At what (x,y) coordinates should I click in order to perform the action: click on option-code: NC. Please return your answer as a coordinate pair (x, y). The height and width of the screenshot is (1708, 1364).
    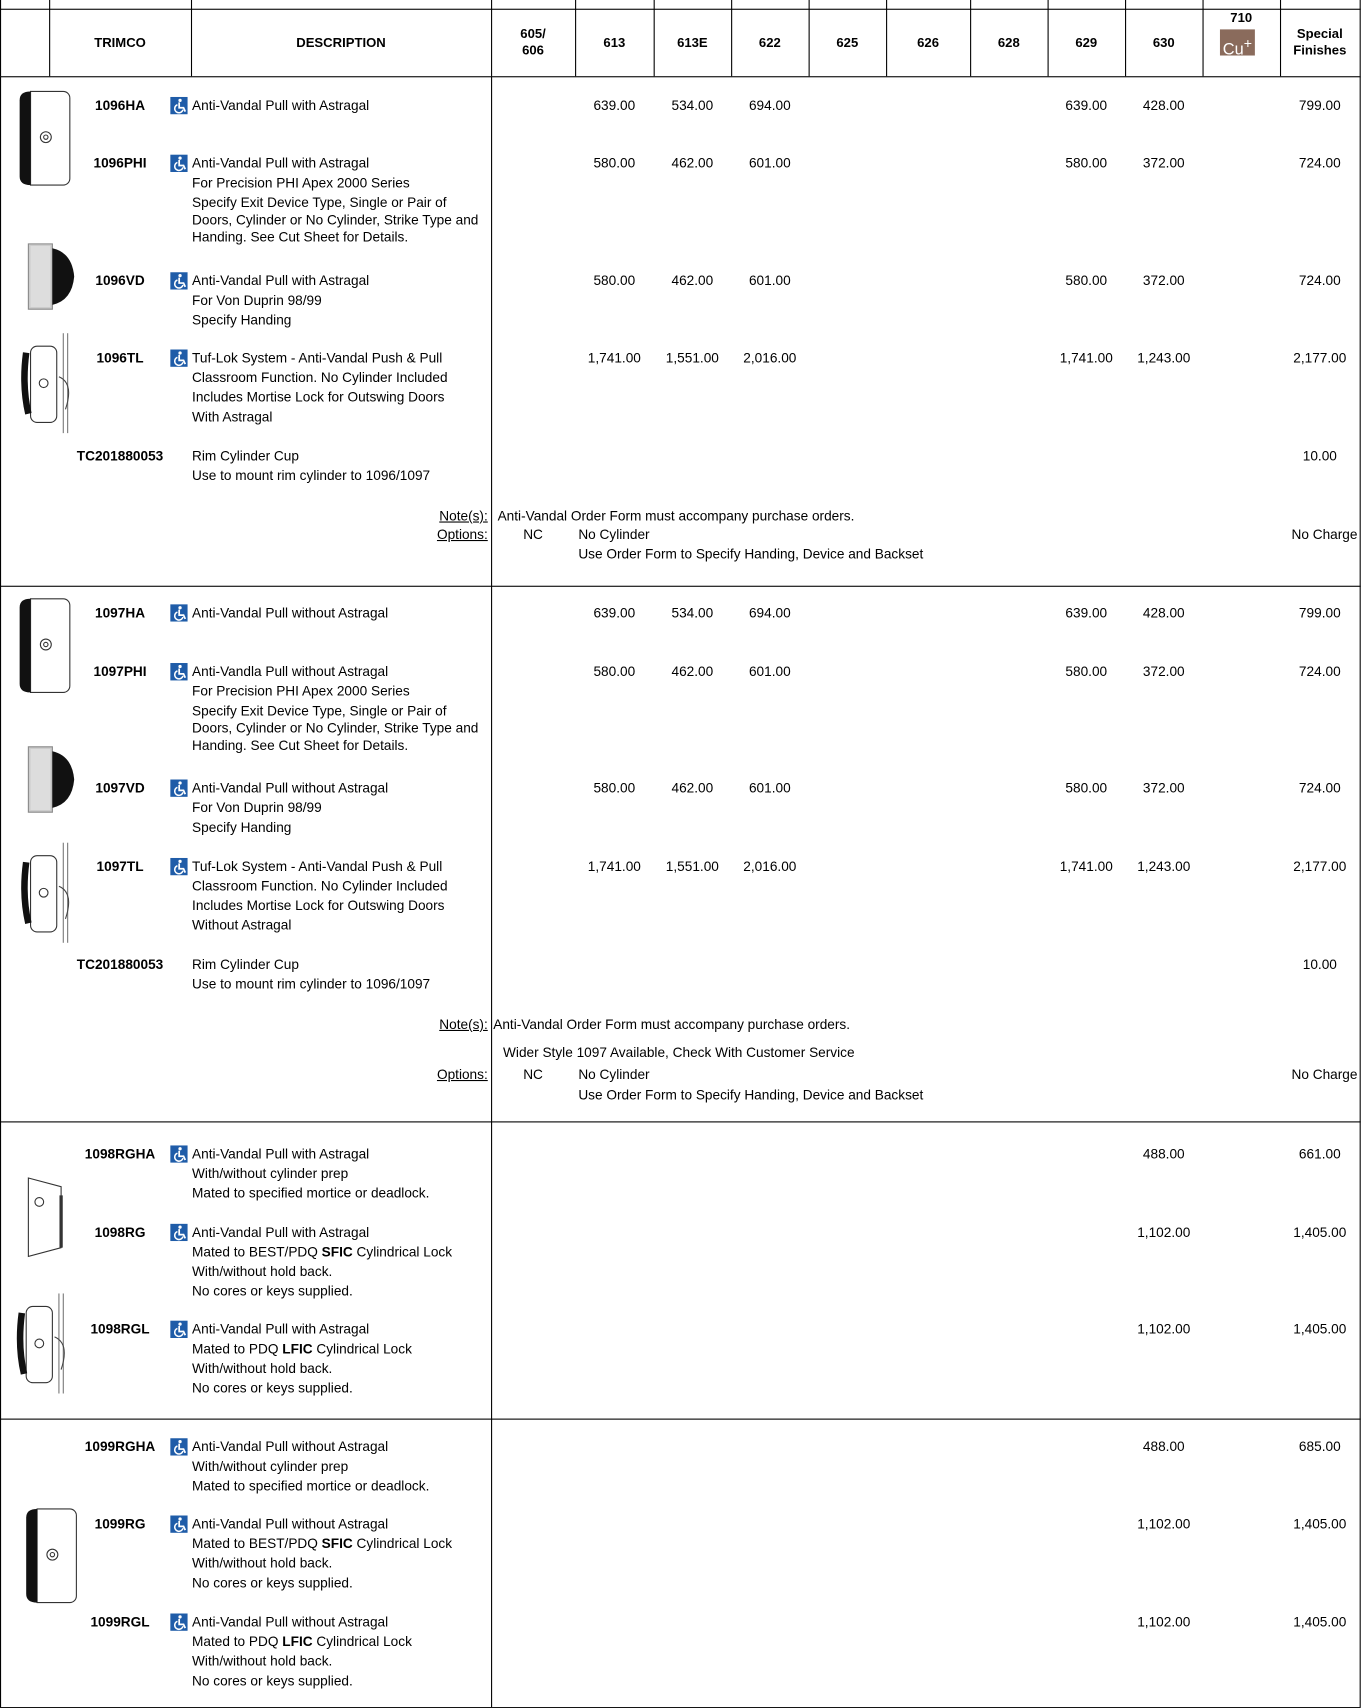
    Looking at the image, I should click on (533, 534).